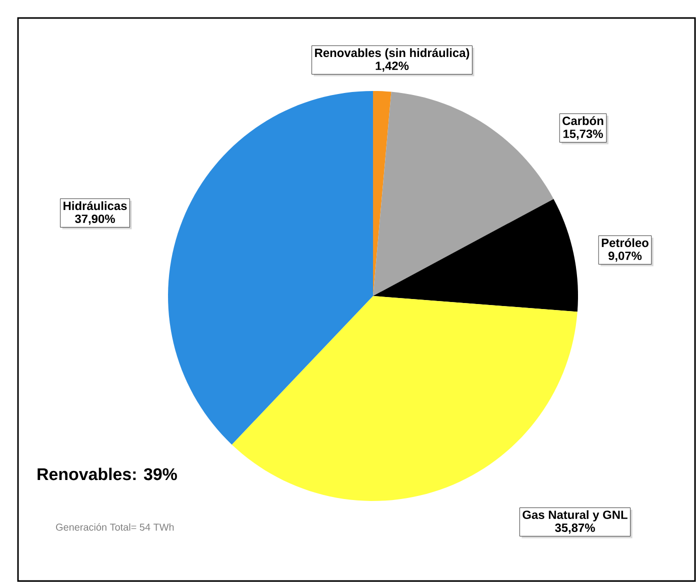 The width and height of the screenshot is (696, 582). I want to click on data-label: 35,87%, so click(575, 529).